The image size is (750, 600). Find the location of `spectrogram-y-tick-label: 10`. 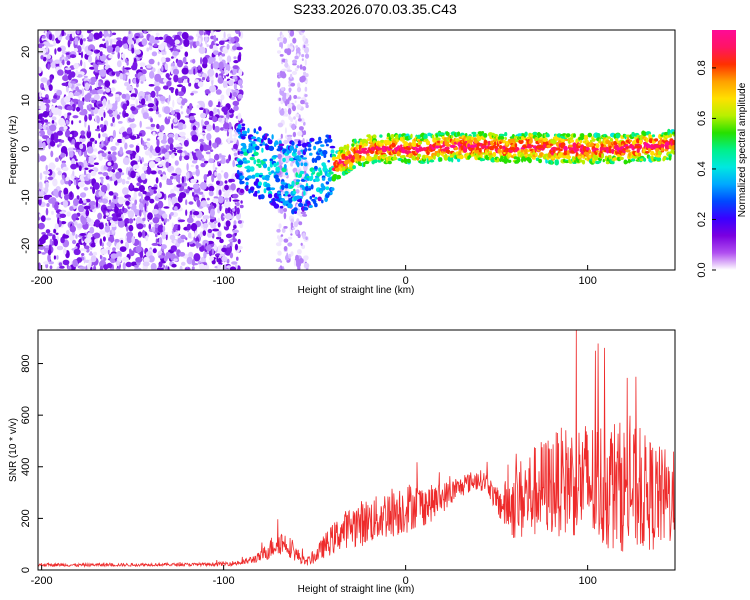

spectrogram-y-tick-label: 10 is located at coordinates (26, 100).